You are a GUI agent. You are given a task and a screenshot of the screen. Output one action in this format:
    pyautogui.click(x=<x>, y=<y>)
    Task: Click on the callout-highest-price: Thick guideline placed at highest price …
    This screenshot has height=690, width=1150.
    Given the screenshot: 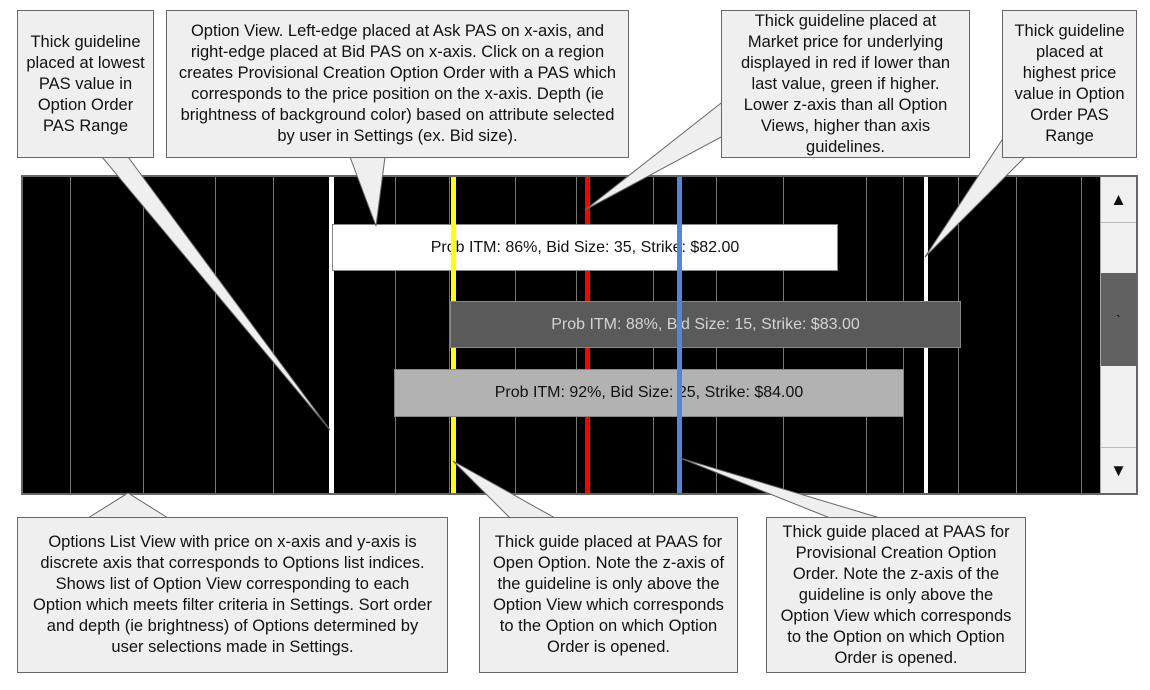 What is the action you would take?
    pyautogui.click(x=1069, y=84)
    